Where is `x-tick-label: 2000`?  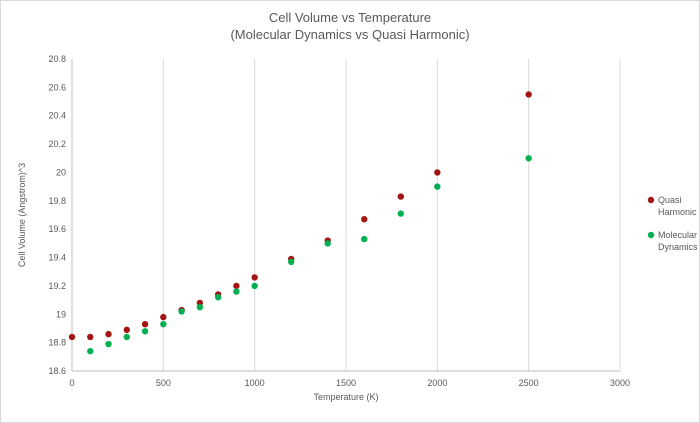 x-tick-label: 2000 is located at coordinates (437, 383).